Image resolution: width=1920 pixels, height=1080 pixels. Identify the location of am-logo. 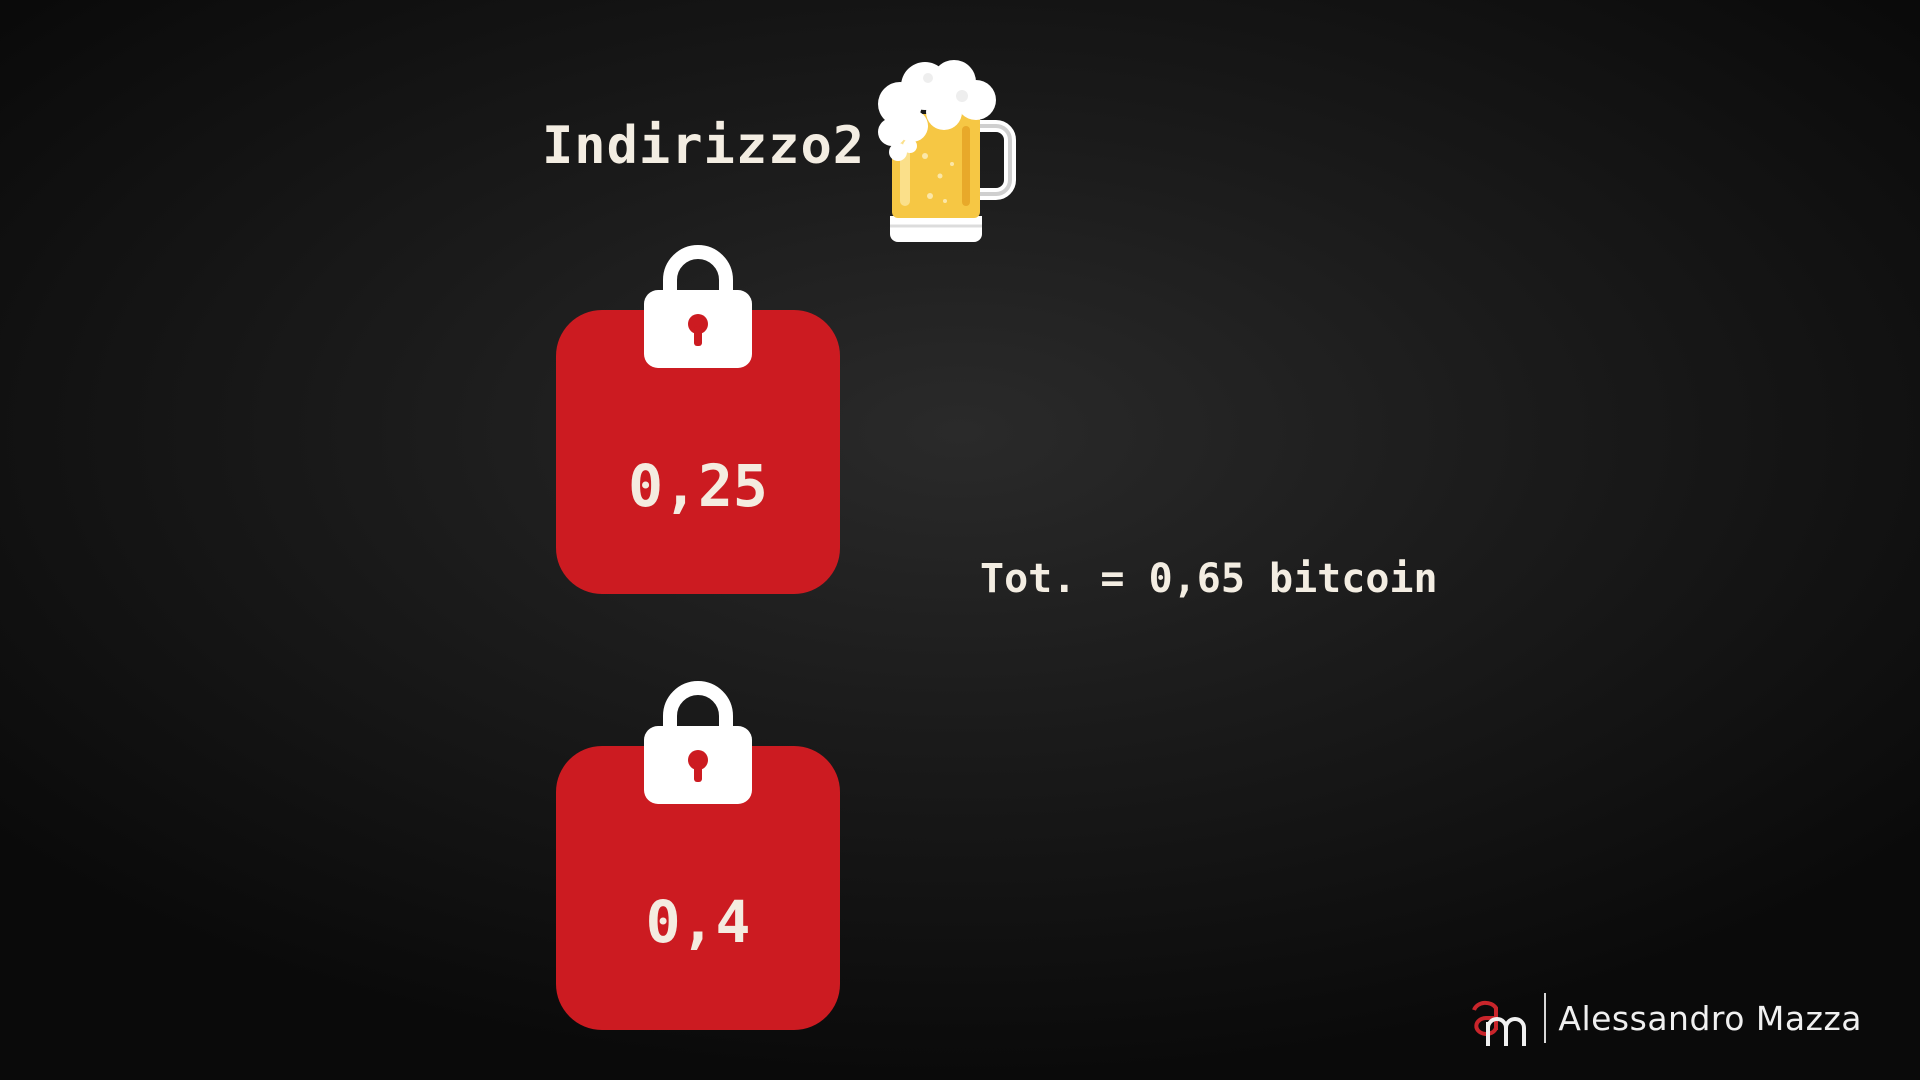
(1499, 1023).